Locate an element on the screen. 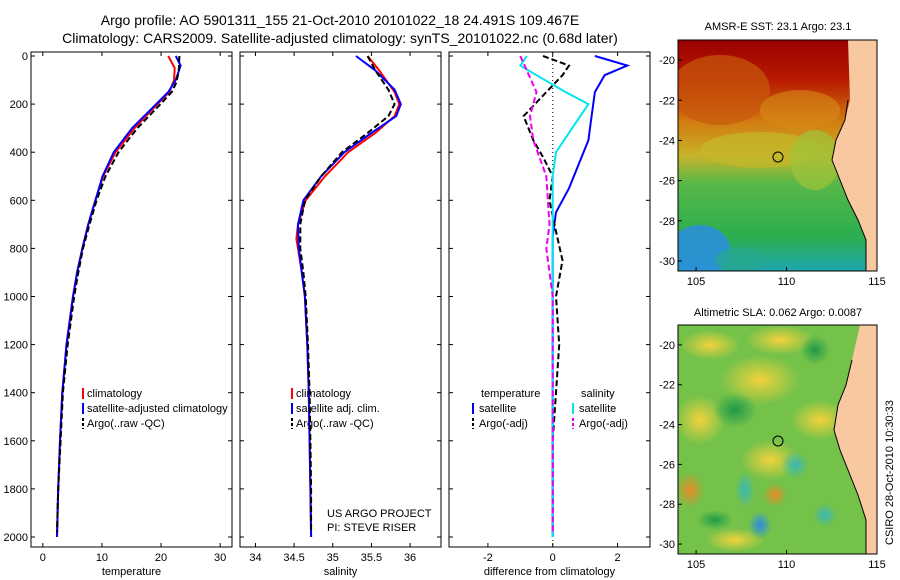 The height and width of the screenshot is (580, 900). sst-map-xtick-label: 115 is located at coordinates (877, 282).